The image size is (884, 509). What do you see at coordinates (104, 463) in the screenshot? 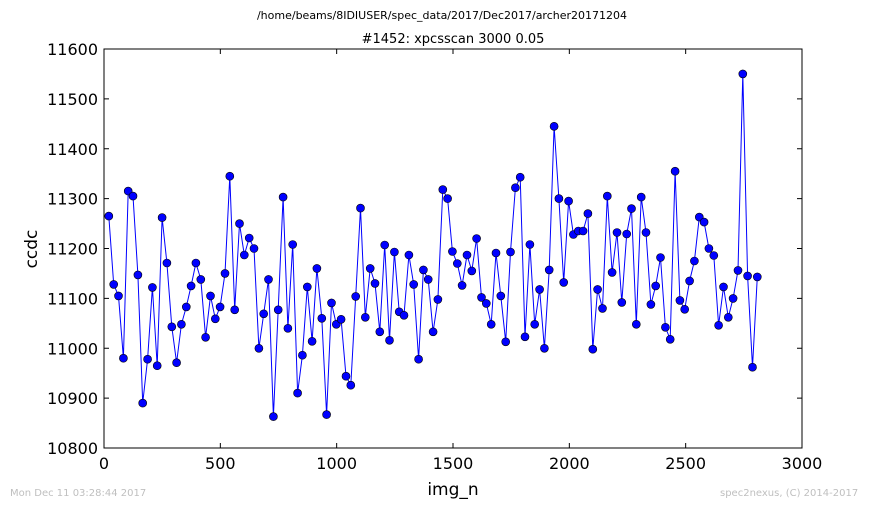
I see `x-tick-label: 0` at bounding box center [104, 463].